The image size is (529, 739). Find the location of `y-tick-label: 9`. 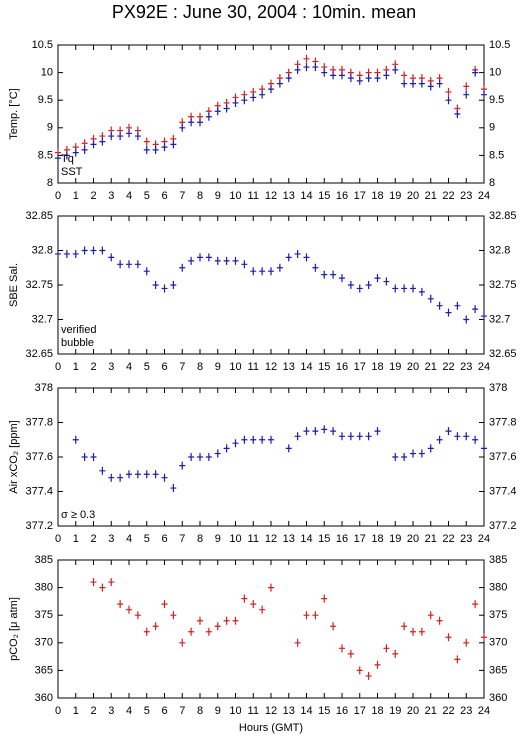

y-tick-label: 9 is located at coordinates (50, 128).